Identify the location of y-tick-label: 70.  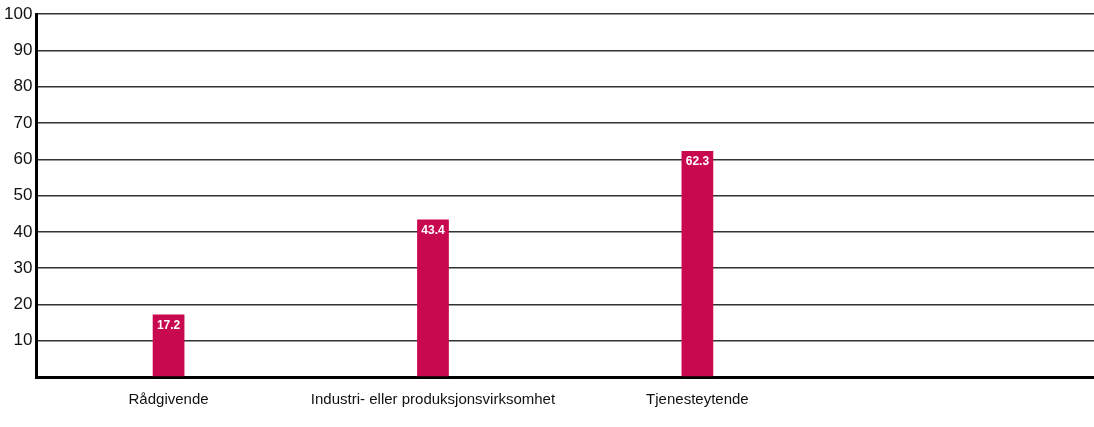
(23, 122).